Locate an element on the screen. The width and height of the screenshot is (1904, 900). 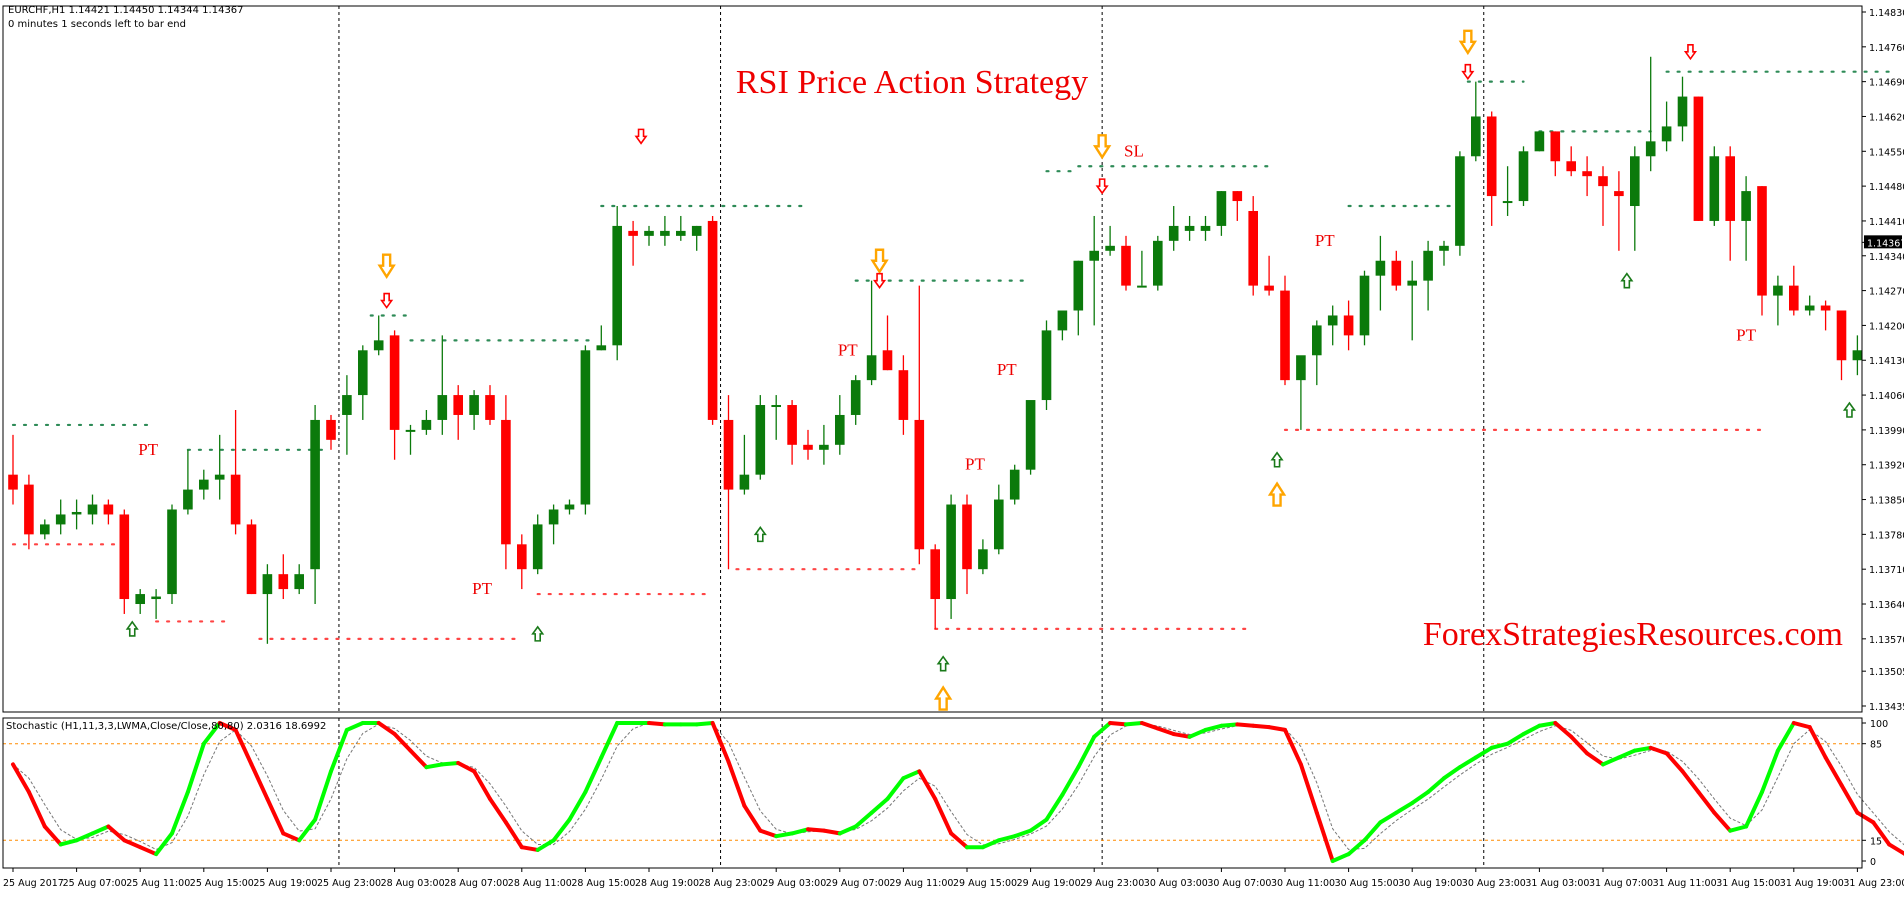
price-tick-label: 1.14060 is located at coordinates (1886, 396).